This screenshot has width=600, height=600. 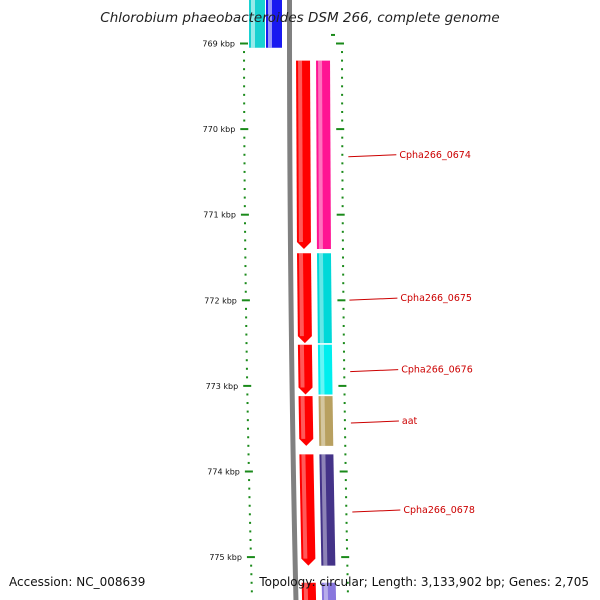 What do you see at coordinates (77, 582) in the screenshot?
I see `accession-text: Accession: NC_008639` at bounding box center [77, 582].